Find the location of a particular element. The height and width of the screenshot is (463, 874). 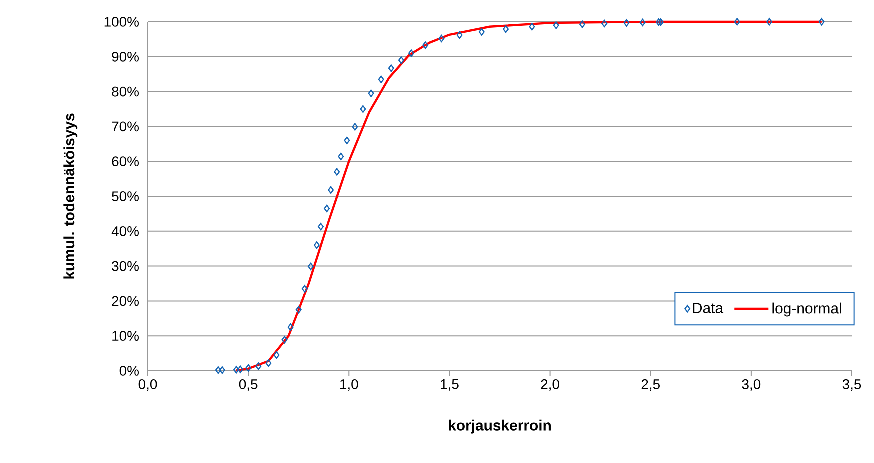

x-tick-label: 3,5 is located at coordinates (852, 386).